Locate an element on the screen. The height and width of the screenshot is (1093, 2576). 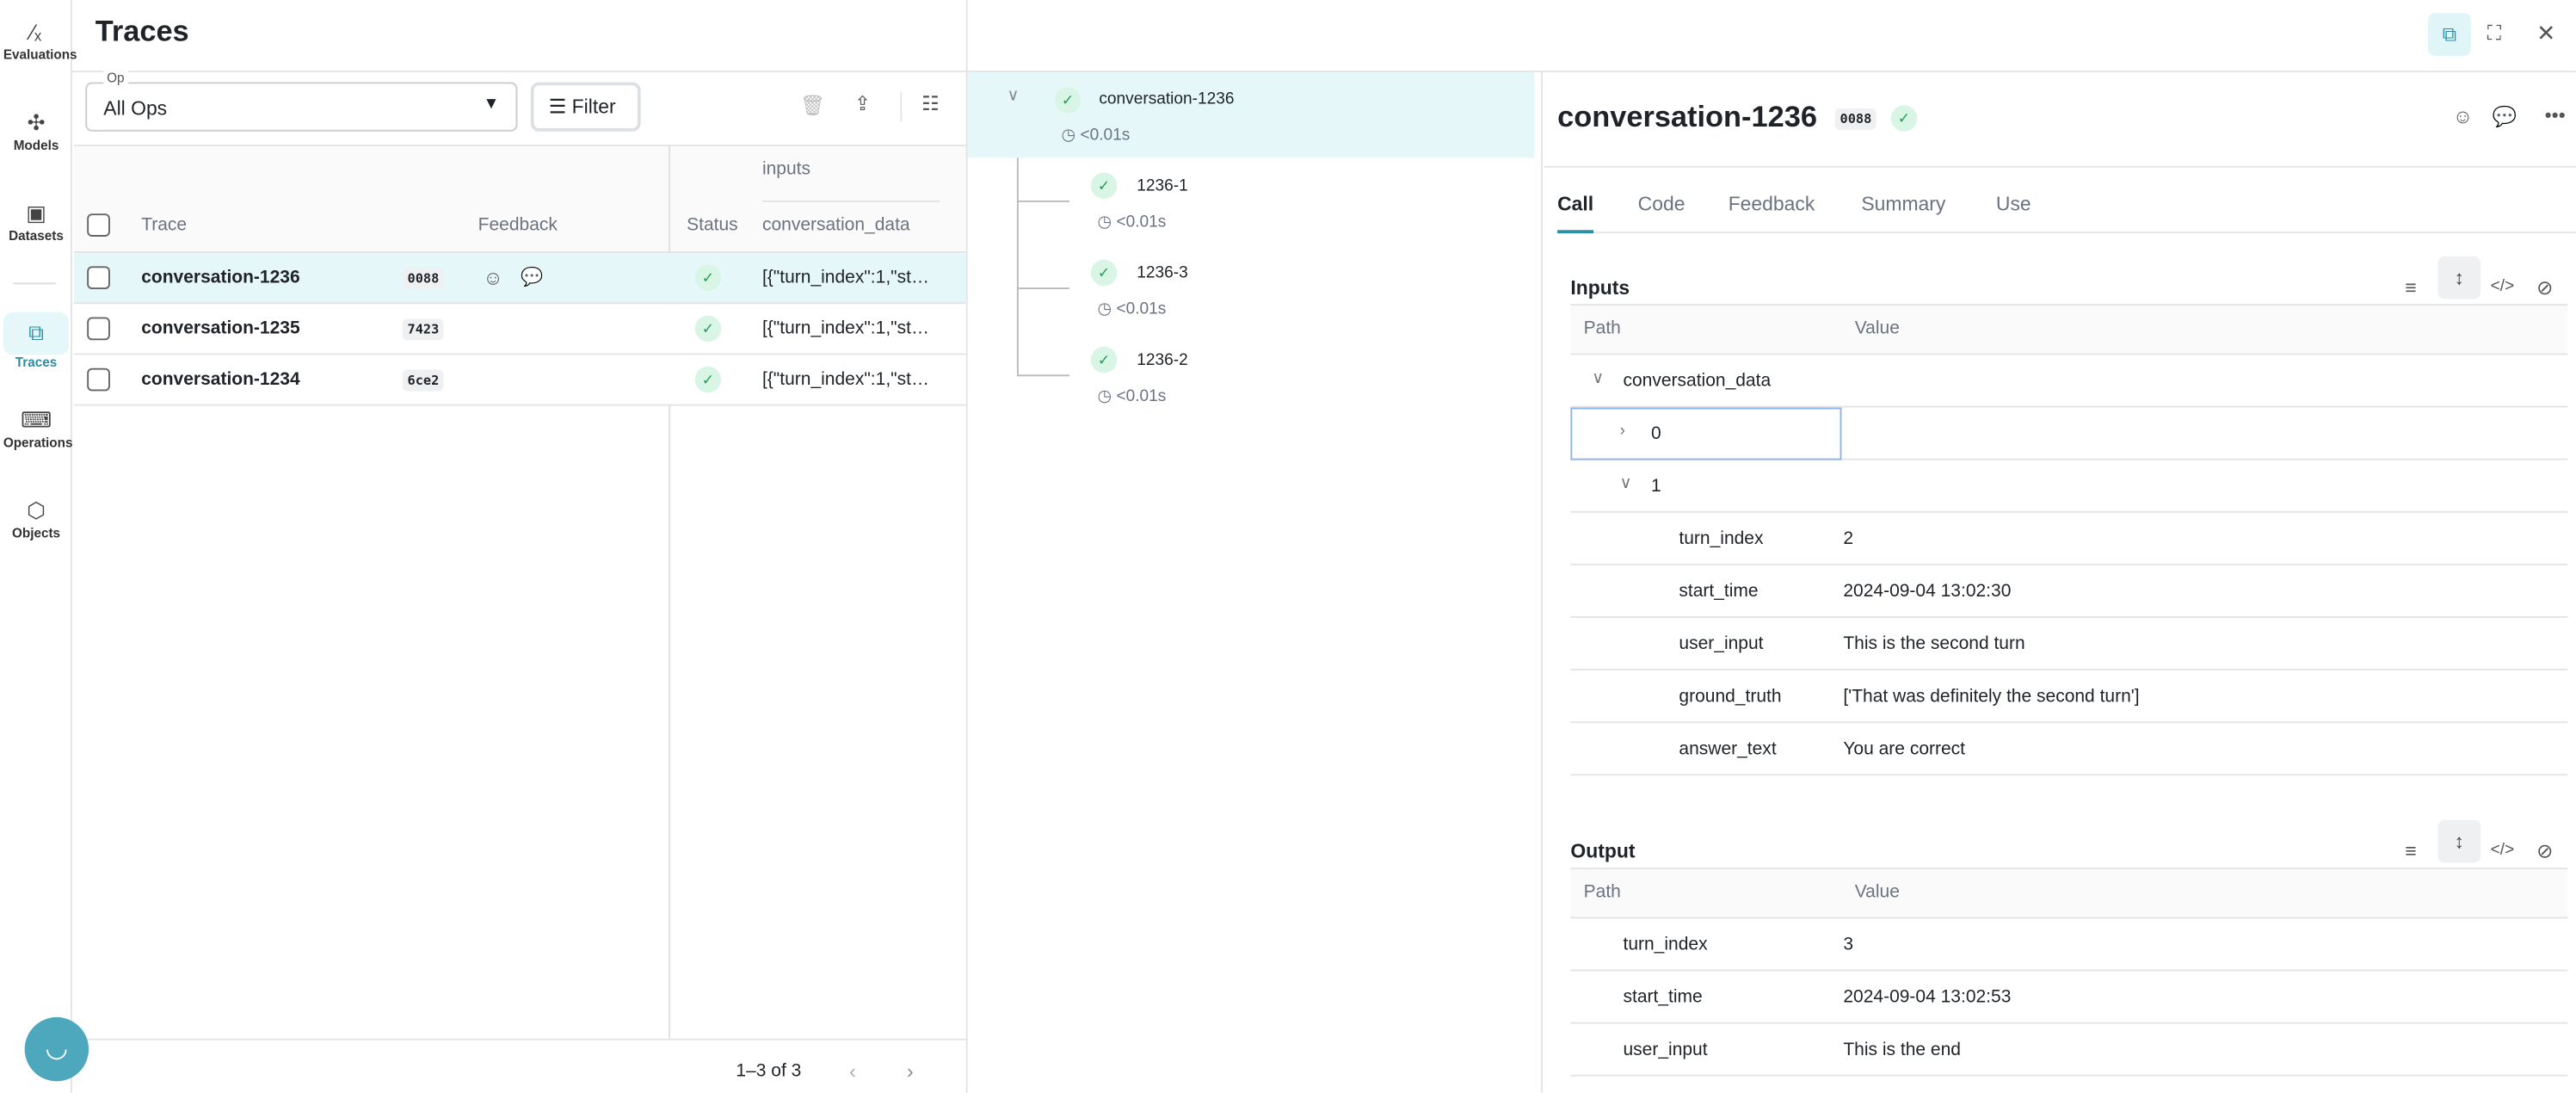
filter-button: ☰ Filter is located at coordinates (585, 107).